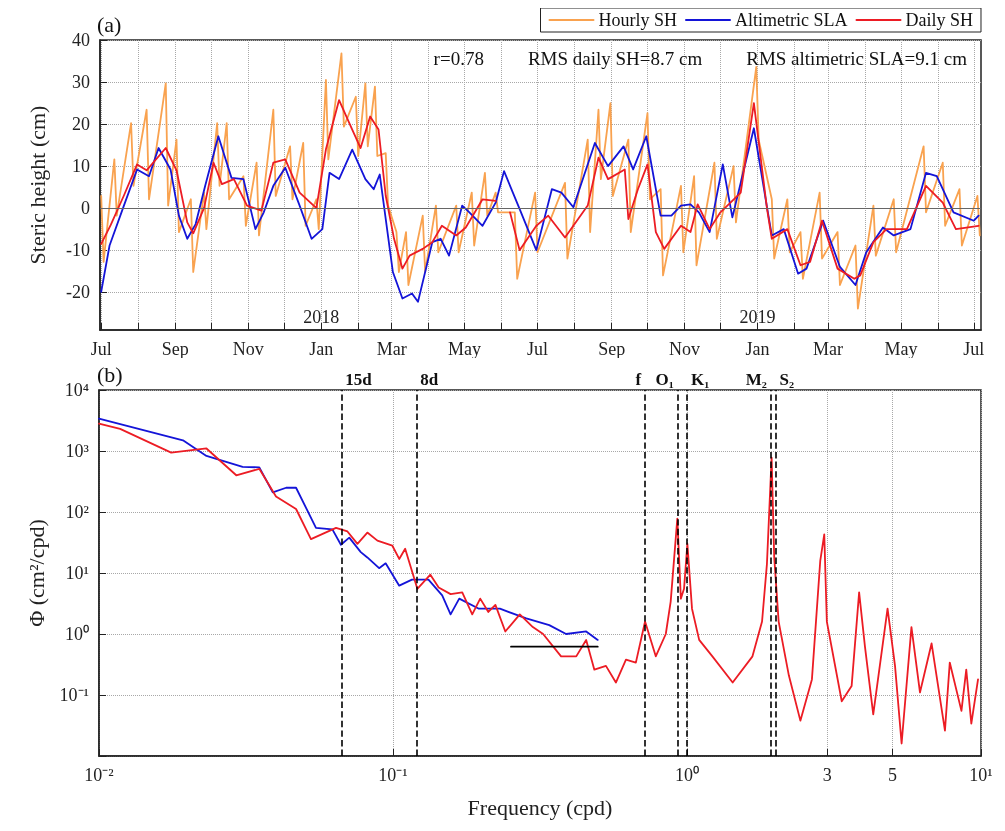 The width and height of the screenshot is (1005, 831). I want to click on ref-line-label: S₂, so click(787, 379).